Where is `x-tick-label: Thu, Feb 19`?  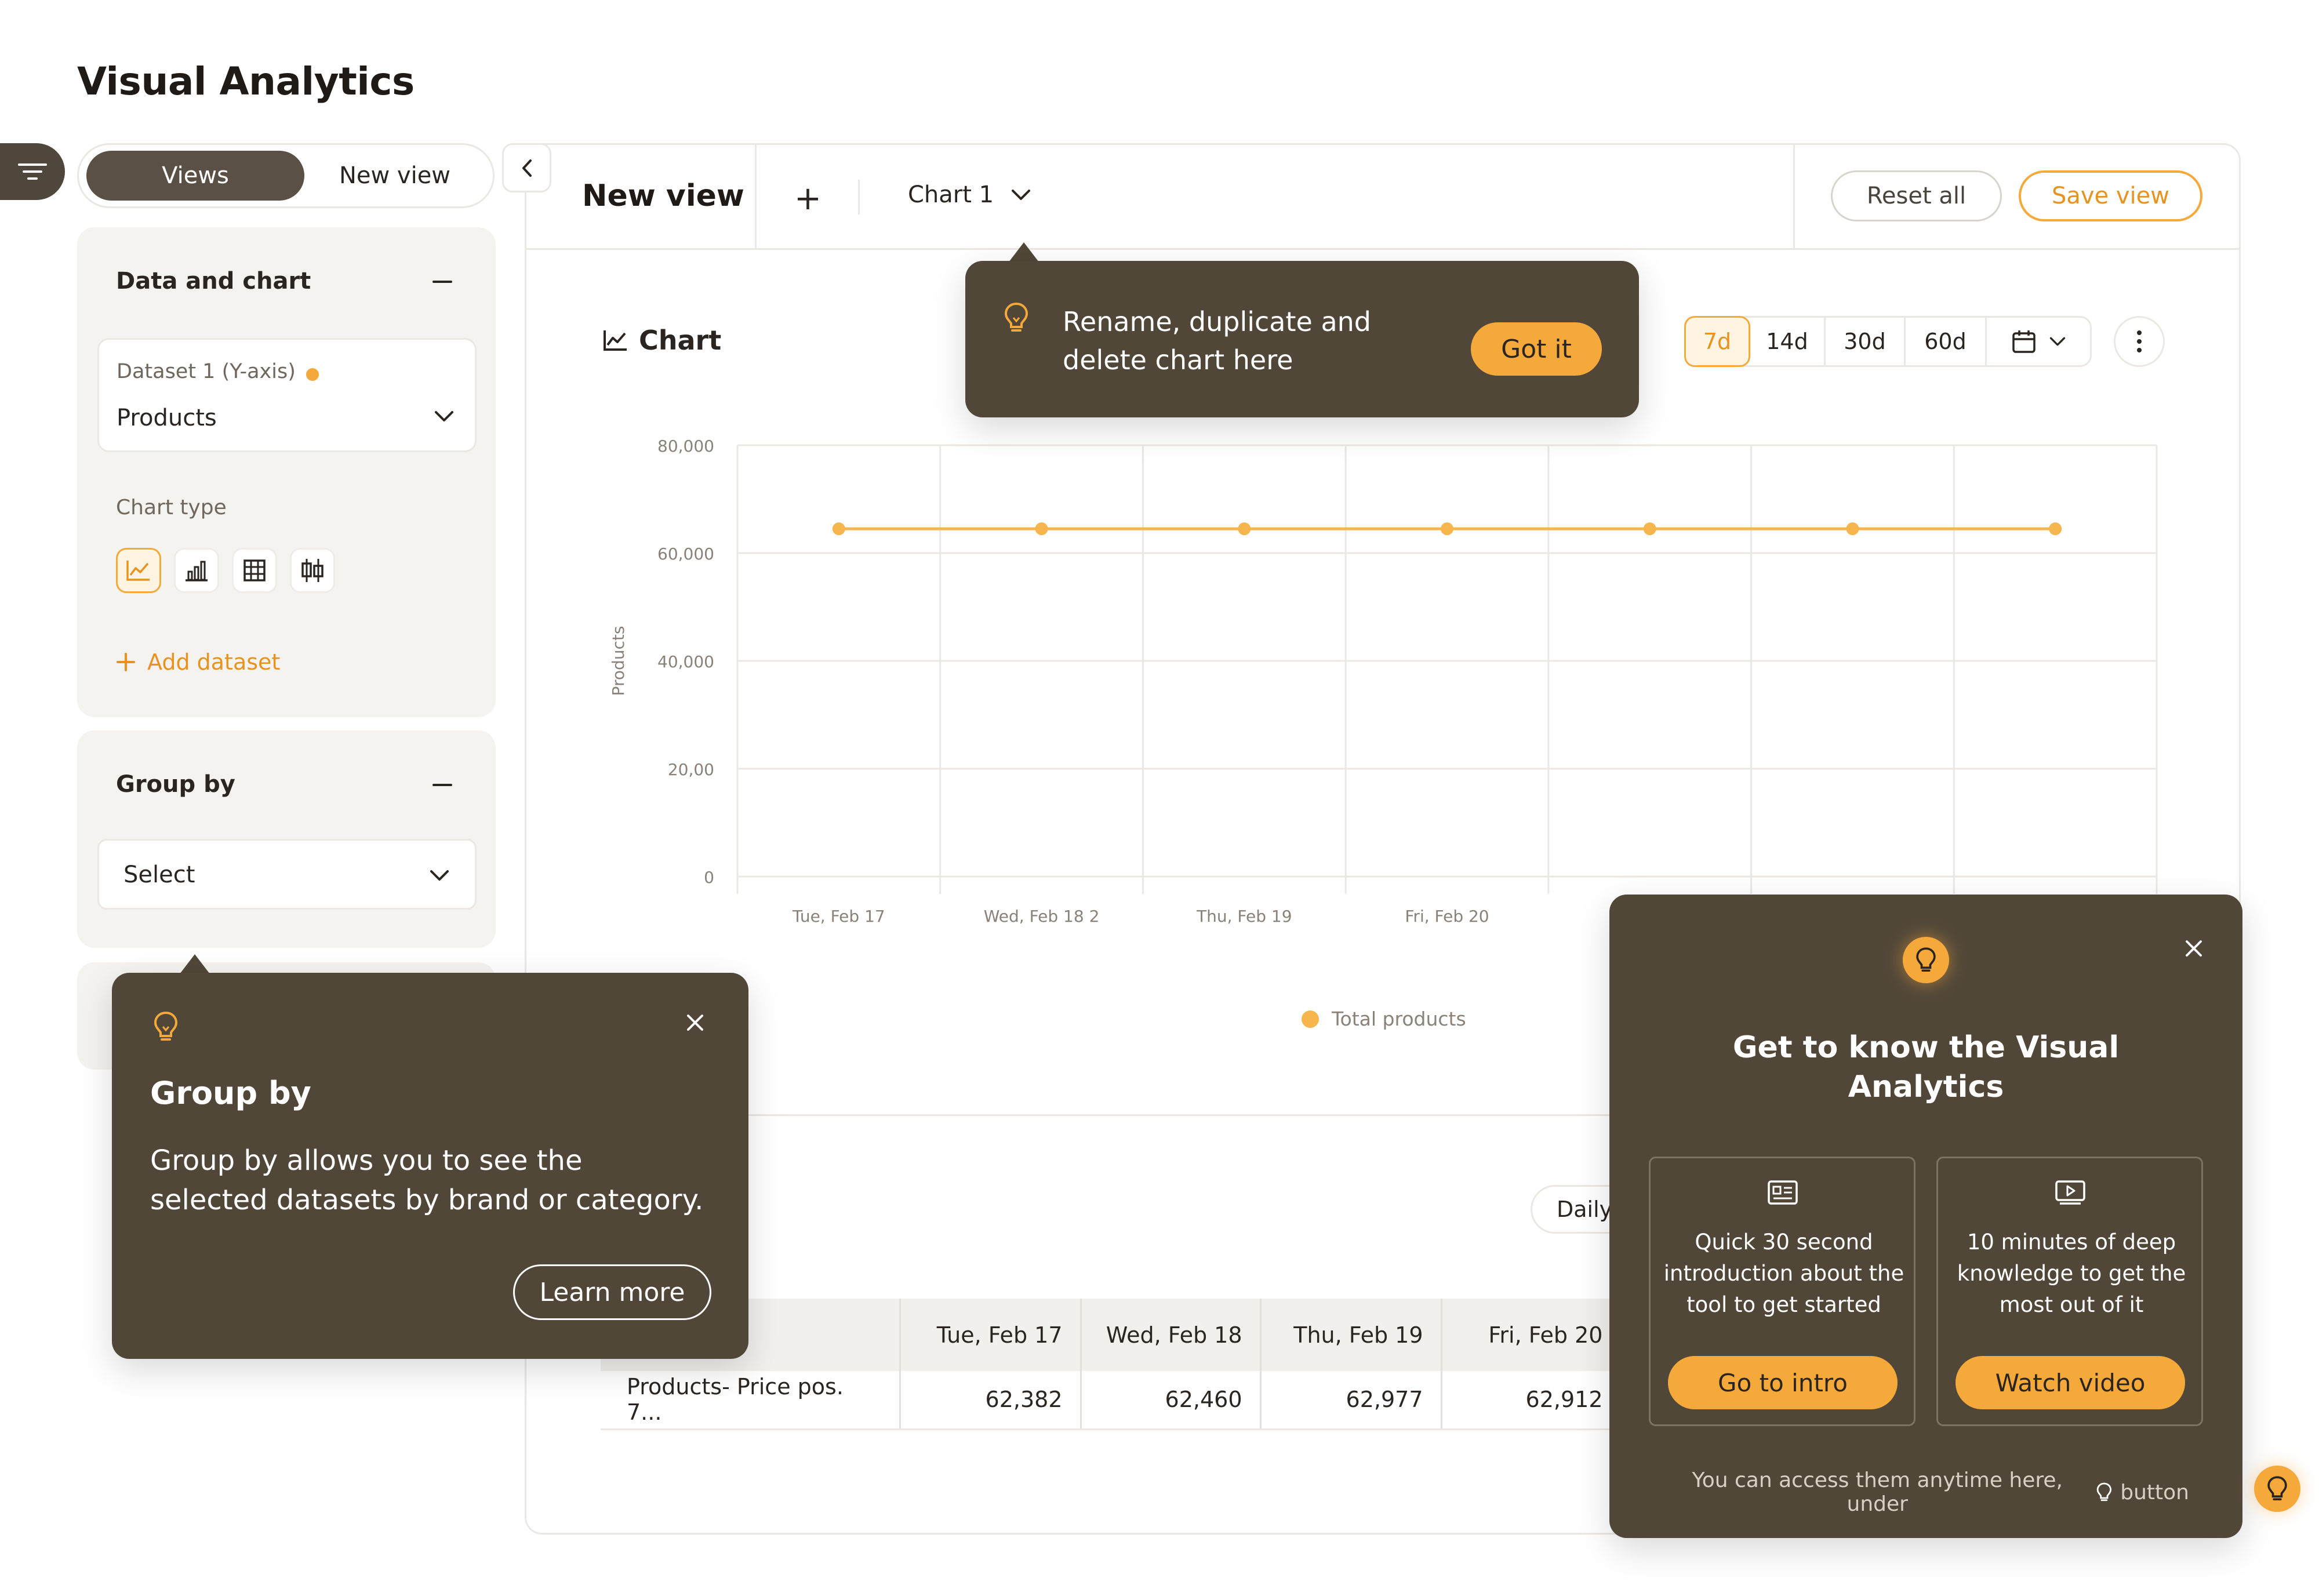 x-tick-label: Thu, Feb 19 is located at coordinates (1244, 916).